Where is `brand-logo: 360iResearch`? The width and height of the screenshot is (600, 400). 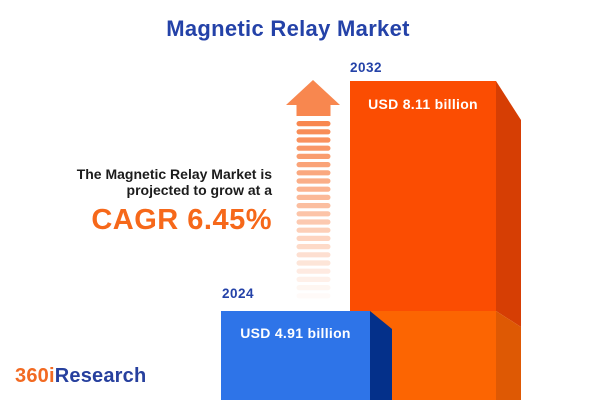
brand-logo: 360iResearch is located at coordinates (80, 376).